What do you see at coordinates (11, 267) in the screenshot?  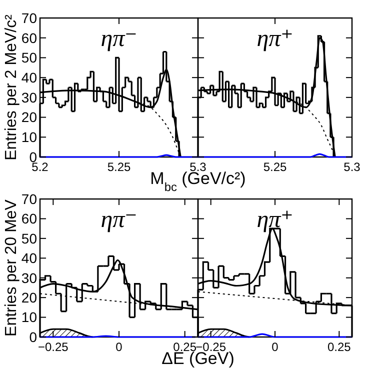 I see `y-axis-title: Entries per 20 MeV` at bounding box center [11, 267].